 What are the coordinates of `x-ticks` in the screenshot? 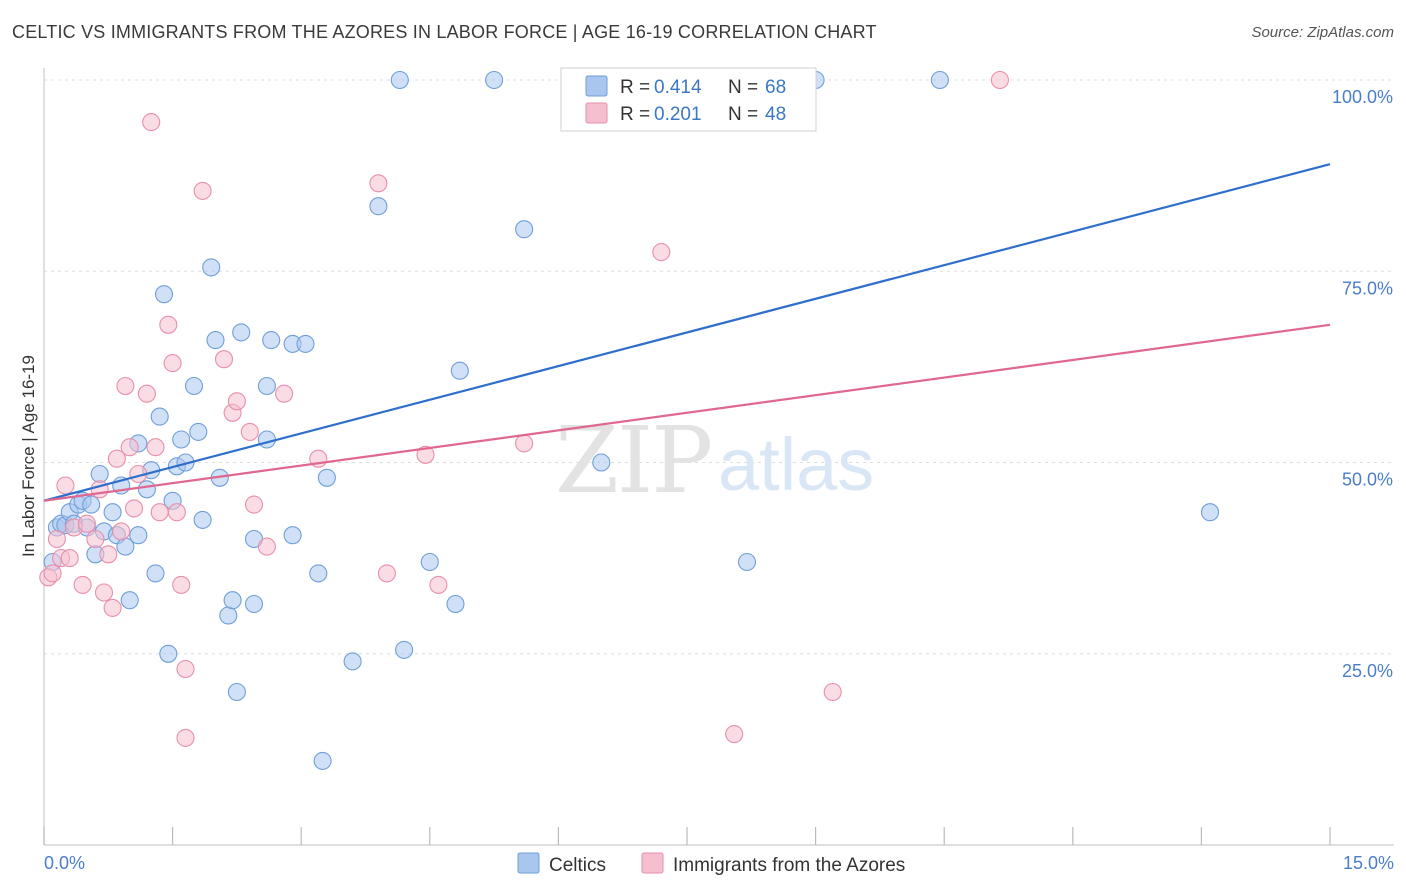 It's located at (687, 836).